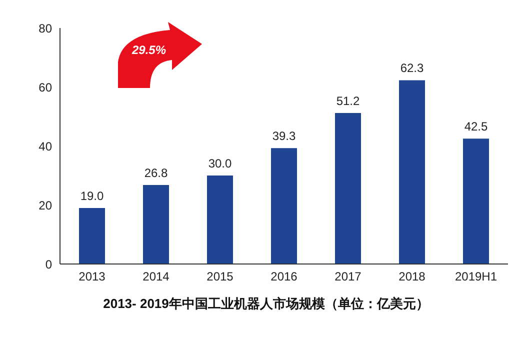  Describe the element at coordinates (48, 264) in the screenshot. I see `y-tick-label: 0` at that location.